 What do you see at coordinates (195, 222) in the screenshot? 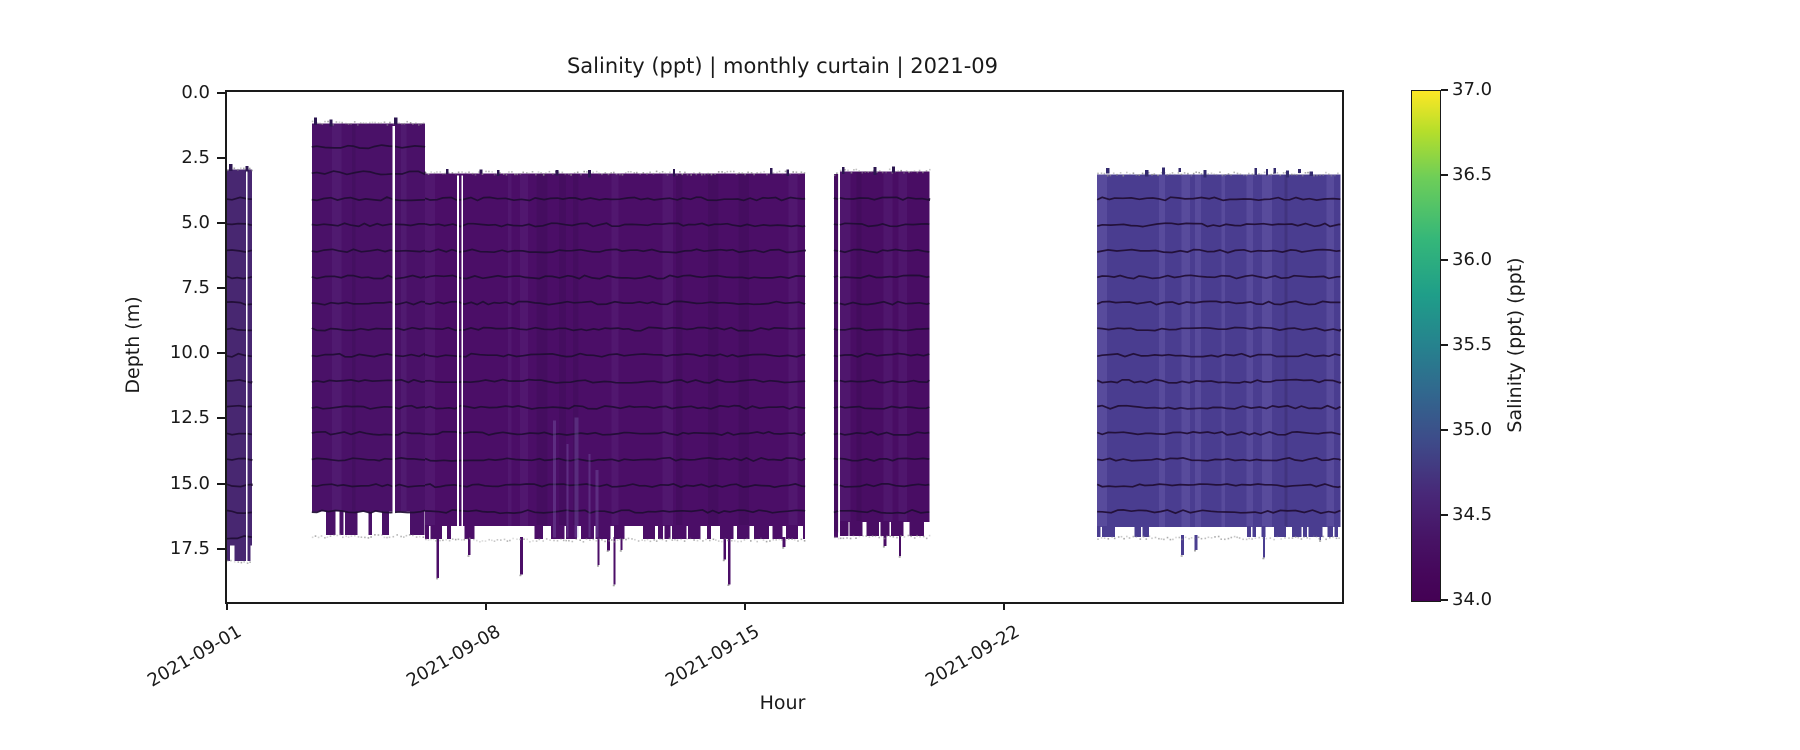
I see `y-tick-label: 5.0` at bounding box center [195, 222].